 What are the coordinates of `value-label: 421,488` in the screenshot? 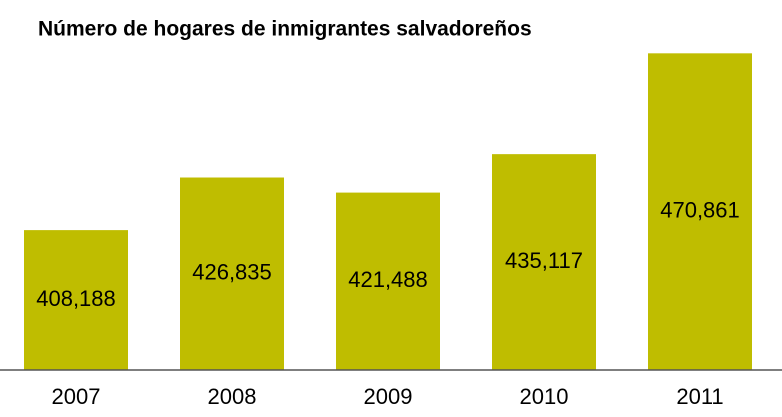 It's located at (388, 279).